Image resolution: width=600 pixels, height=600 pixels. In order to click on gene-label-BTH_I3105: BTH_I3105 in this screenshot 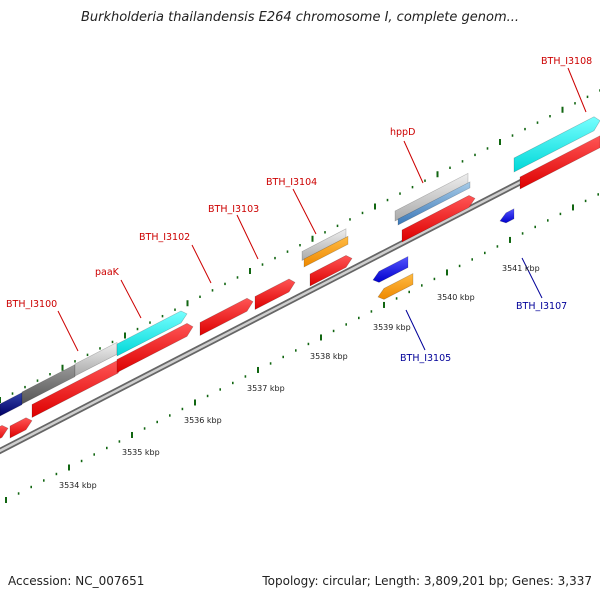, I will do `click(425, 358)`.